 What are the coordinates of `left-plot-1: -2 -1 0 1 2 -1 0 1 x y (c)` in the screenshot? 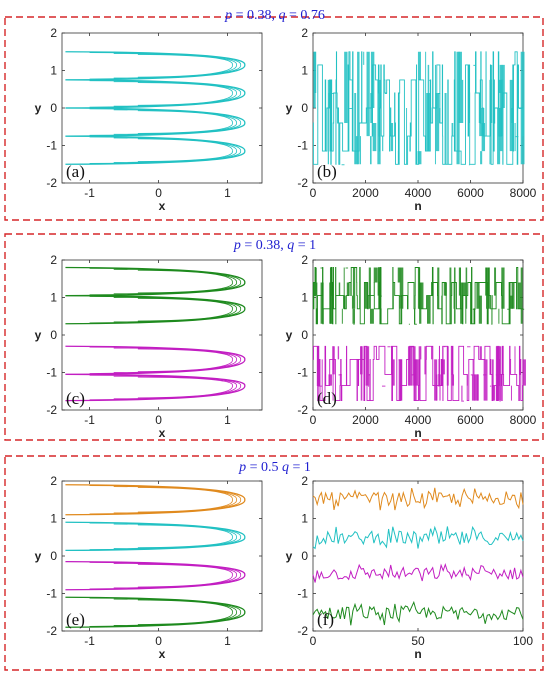 It's located at (149, 346).